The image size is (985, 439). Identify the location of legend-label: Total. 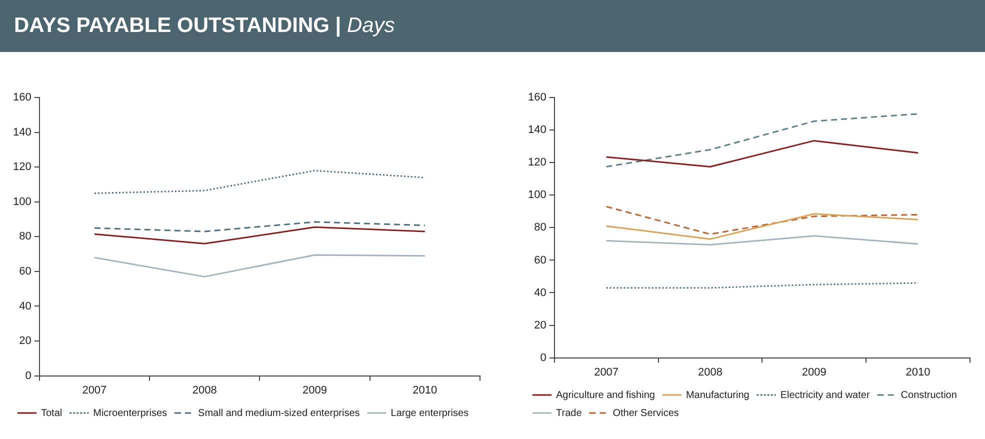
(51, 413).